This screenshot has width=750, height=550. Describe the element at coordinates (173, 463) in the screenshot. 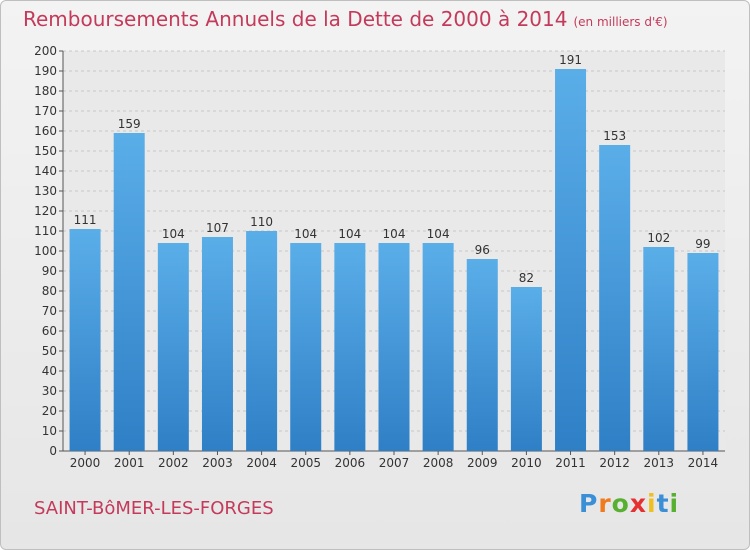

I see `x-tick-label: 2002` at that location.